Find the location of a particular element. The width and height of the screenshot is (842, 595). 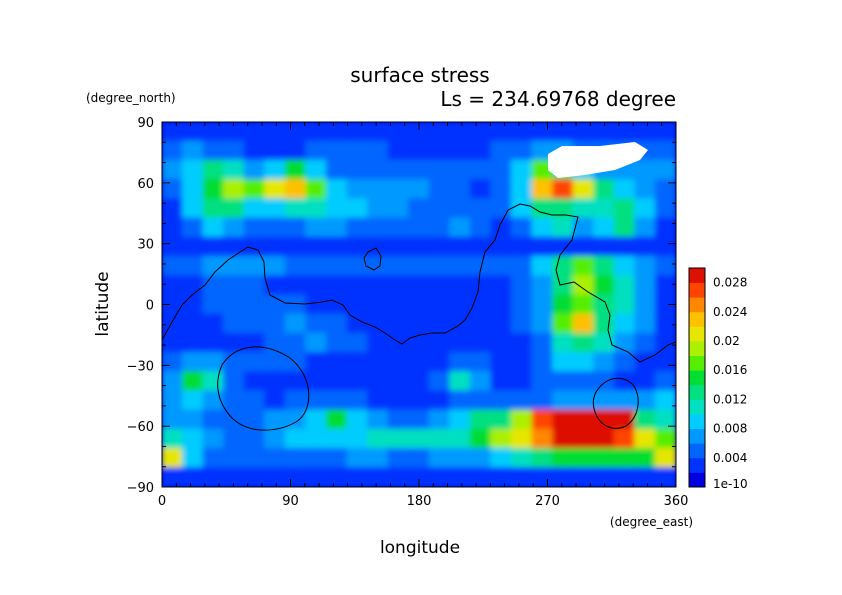

colorbar-tick-label: 0.028 is located at coordinates (730, 283).